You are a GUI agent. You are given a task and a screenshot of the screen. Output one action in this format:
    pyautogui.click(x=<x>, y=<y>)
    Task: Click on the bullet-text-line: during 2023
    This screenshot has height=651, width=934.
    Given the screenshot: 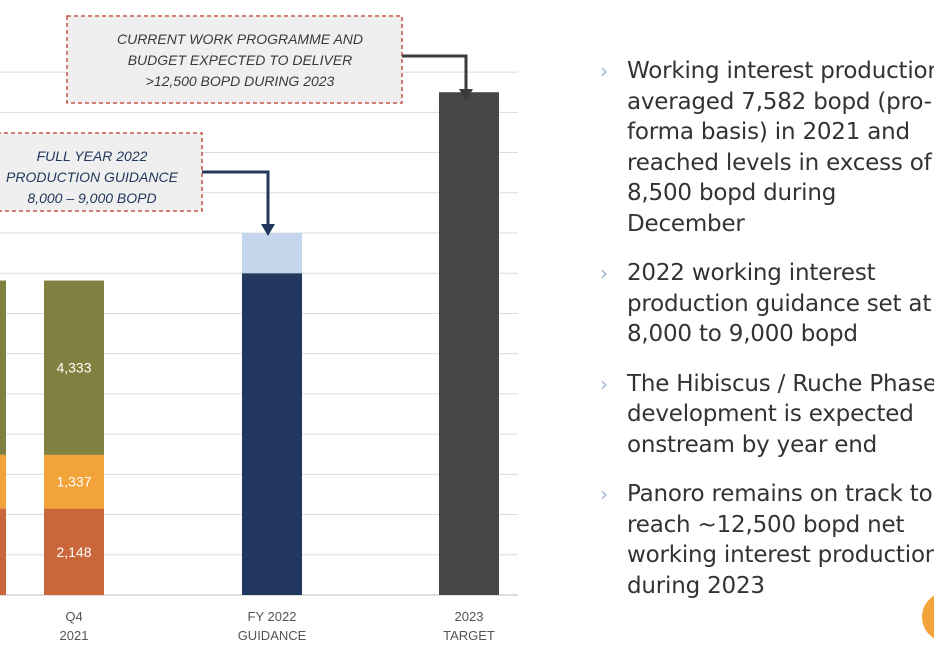 What is the action you would take?
    pyautogui.click(x=696, y=585)
    